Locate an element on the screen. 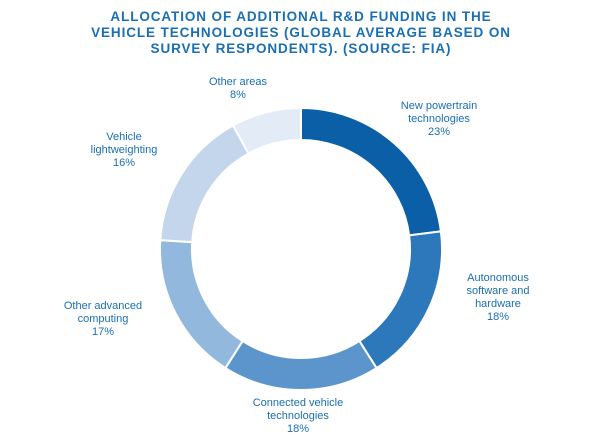 The height and width of the screenshot is (441, 602). slice-label-new-powertrain: New powertrain technologies 23% is located at coordinates (439, 119).